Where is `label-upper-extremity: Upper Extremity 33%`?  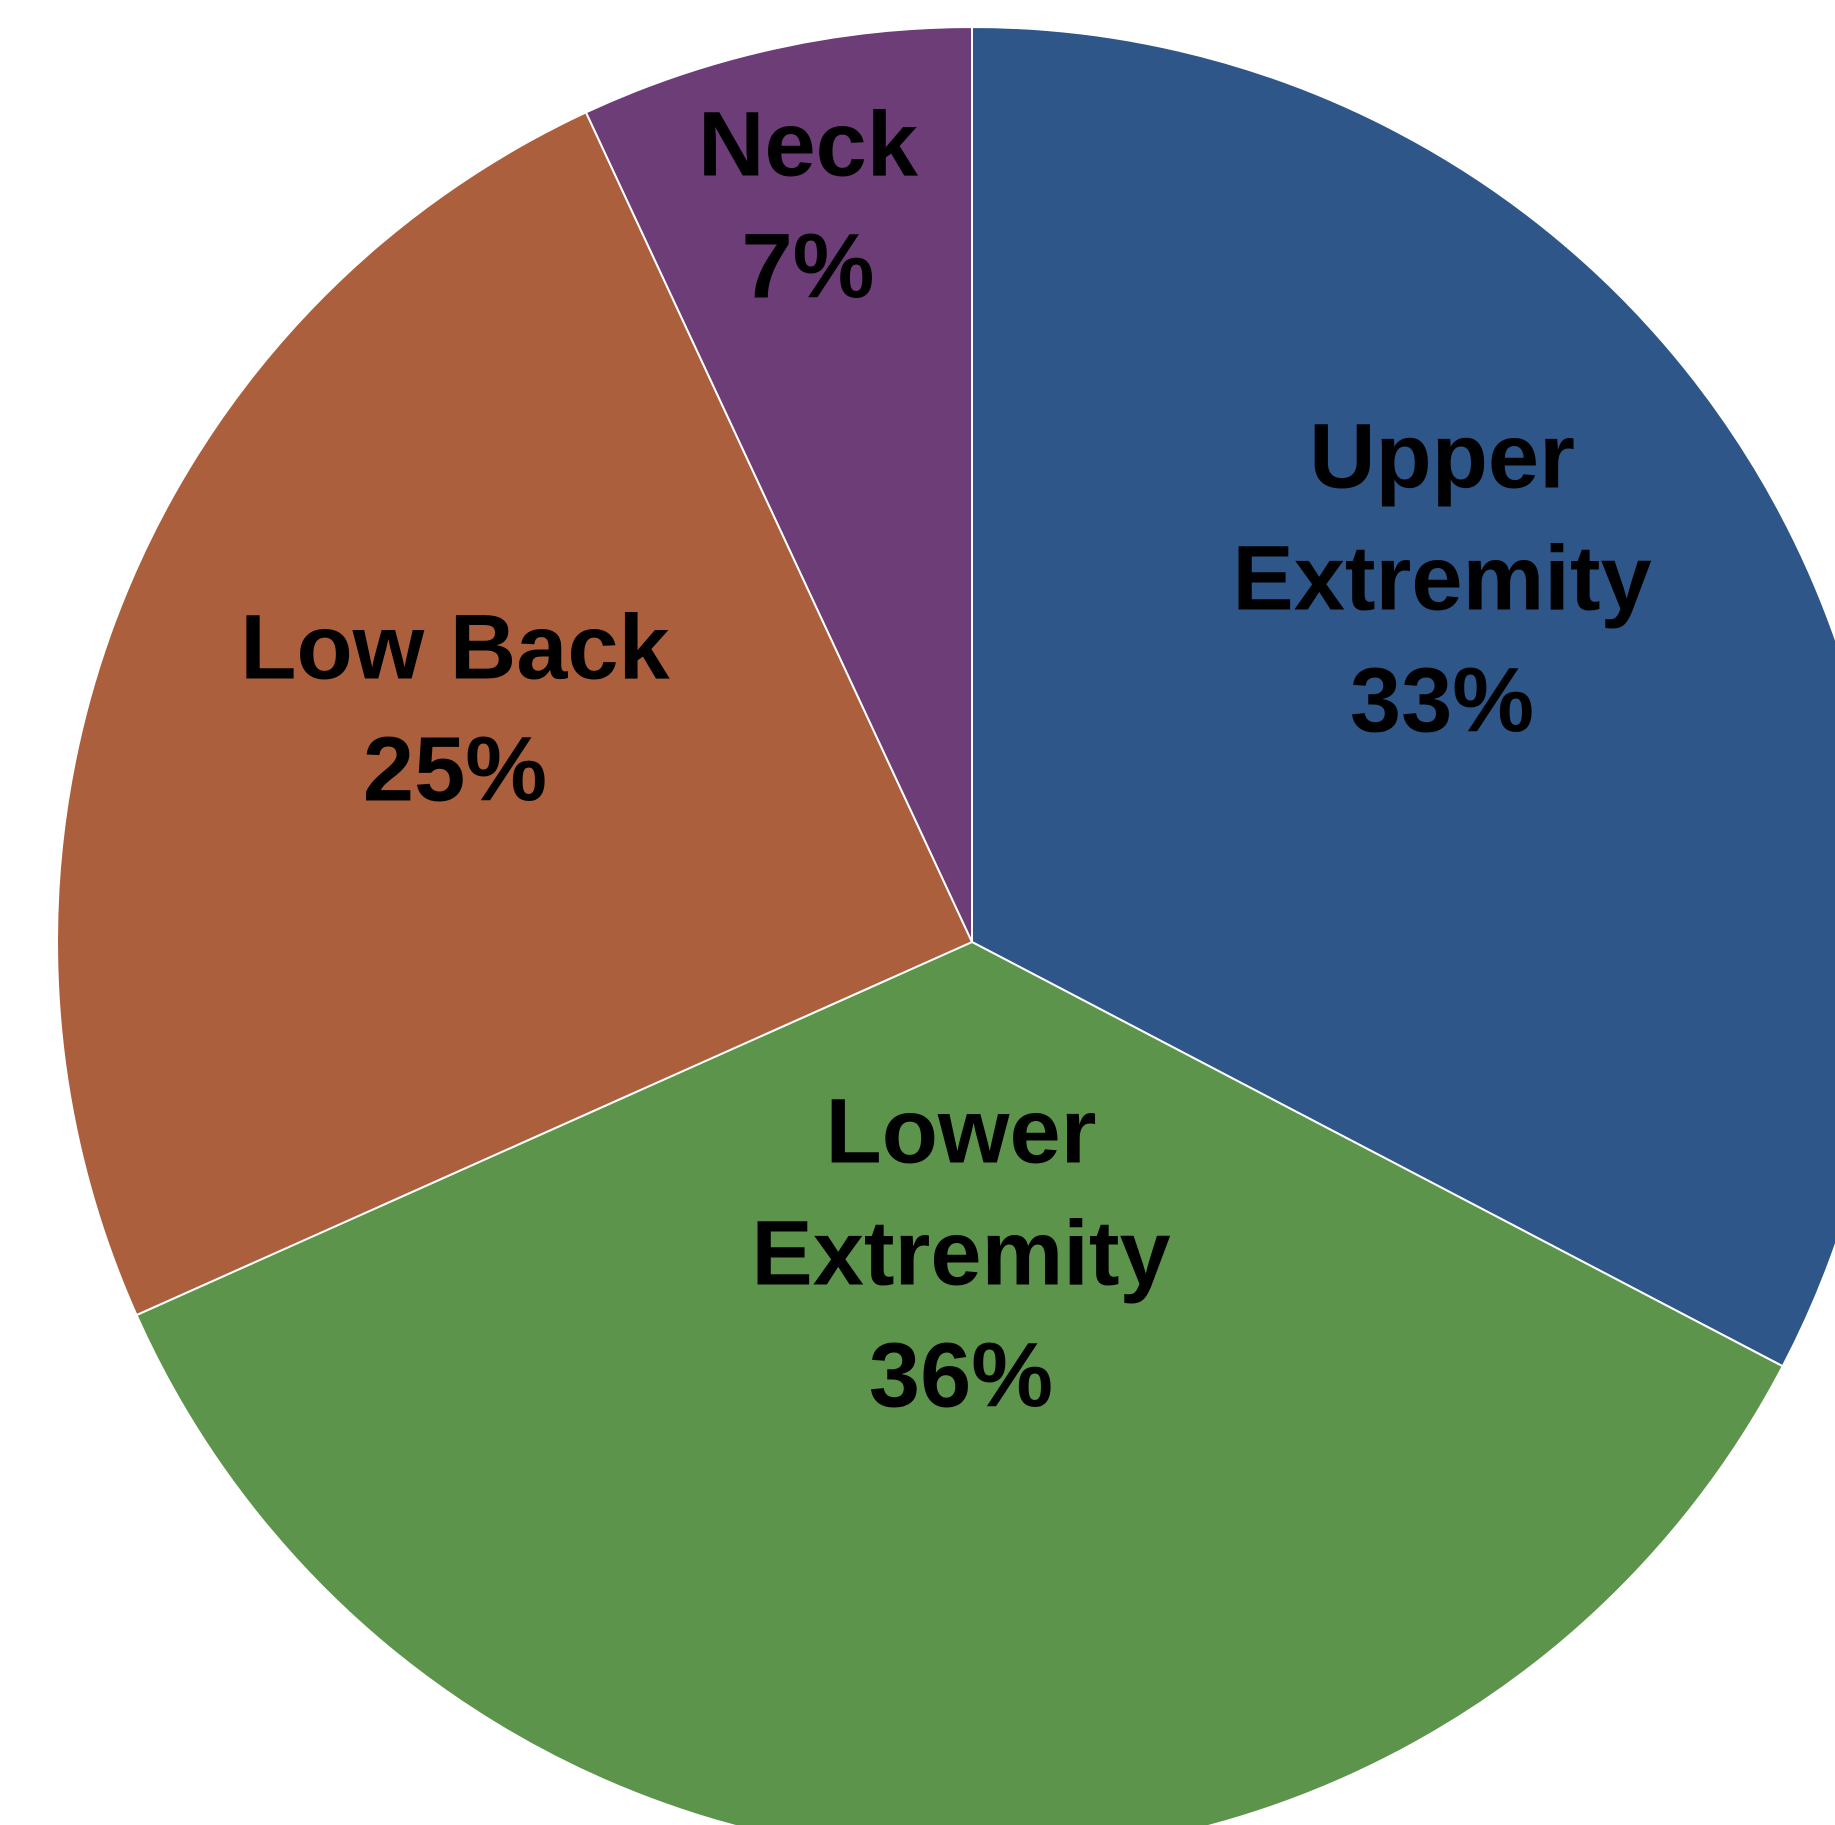 label-upper-extremity: Upper Extremity 33% is located at coordinates (1441, 578).